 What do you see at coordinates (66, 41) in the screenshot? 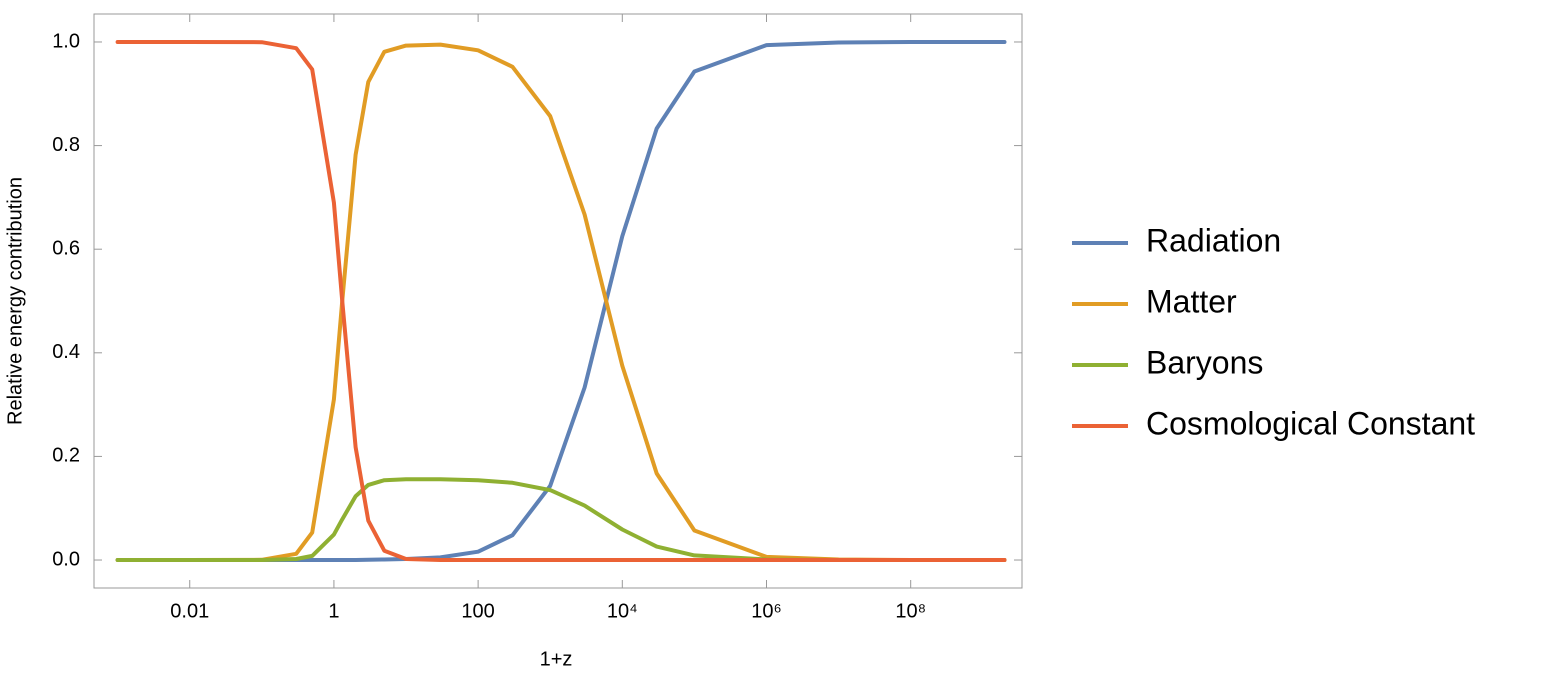
I see `y-tick-label: 1.0` at bounding box center [66, 41].